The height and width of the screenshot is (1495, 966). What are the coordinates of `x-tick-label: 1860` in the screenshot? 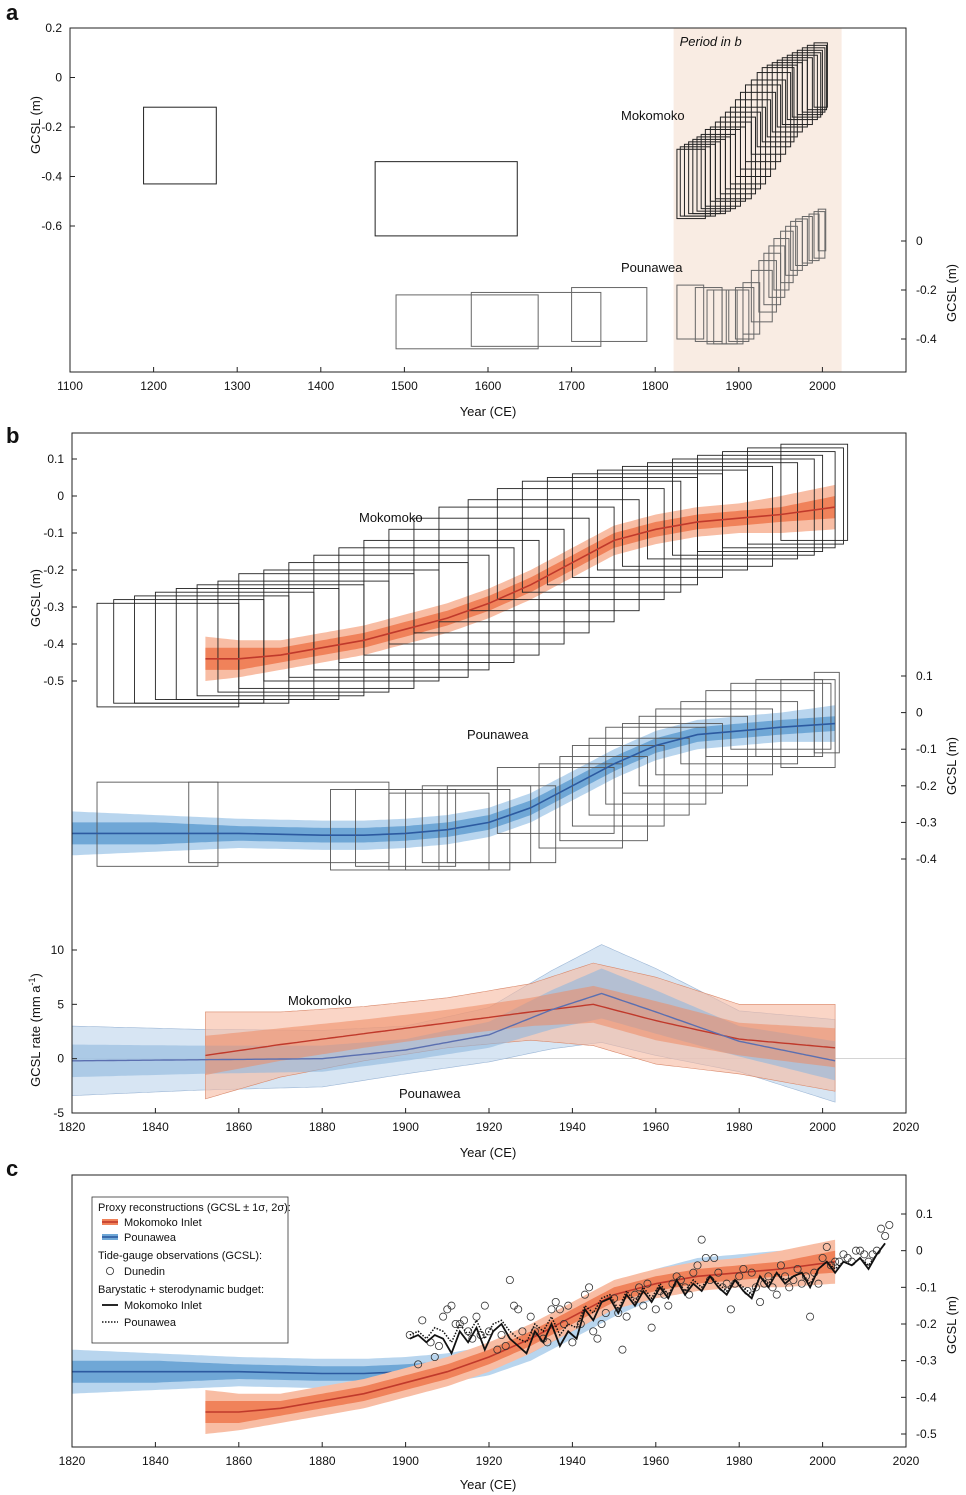 It's located at (238, 1461).